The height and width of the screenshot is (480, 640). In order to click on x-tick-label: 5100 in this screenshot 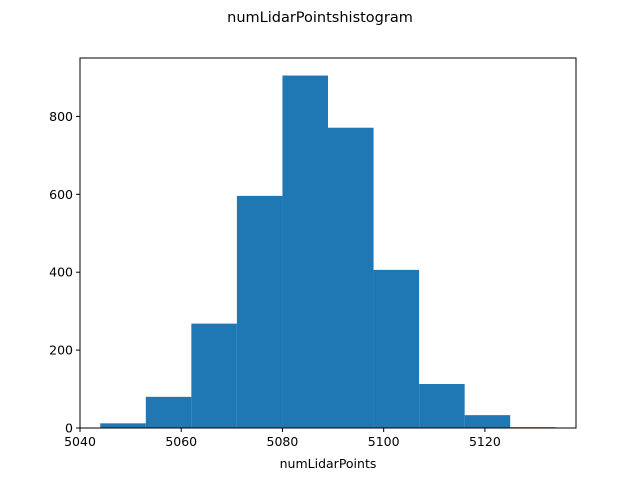, I will do `click(384, 441)`.